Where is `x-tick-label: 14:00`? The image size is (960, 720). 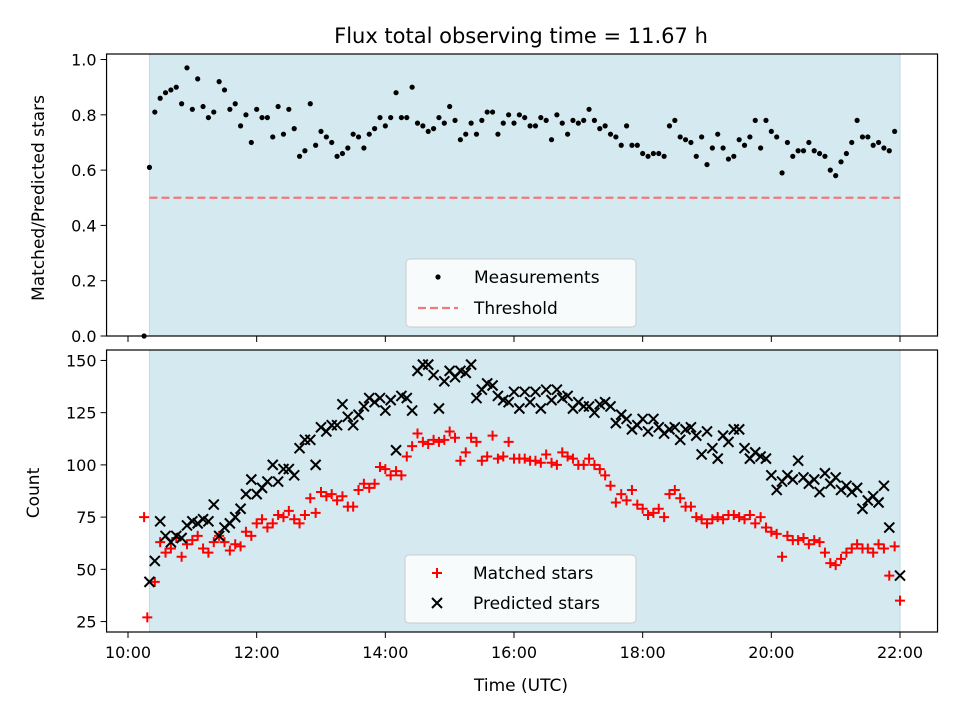
x-tick-label: 14:00 is located at coordinates (385, 652).